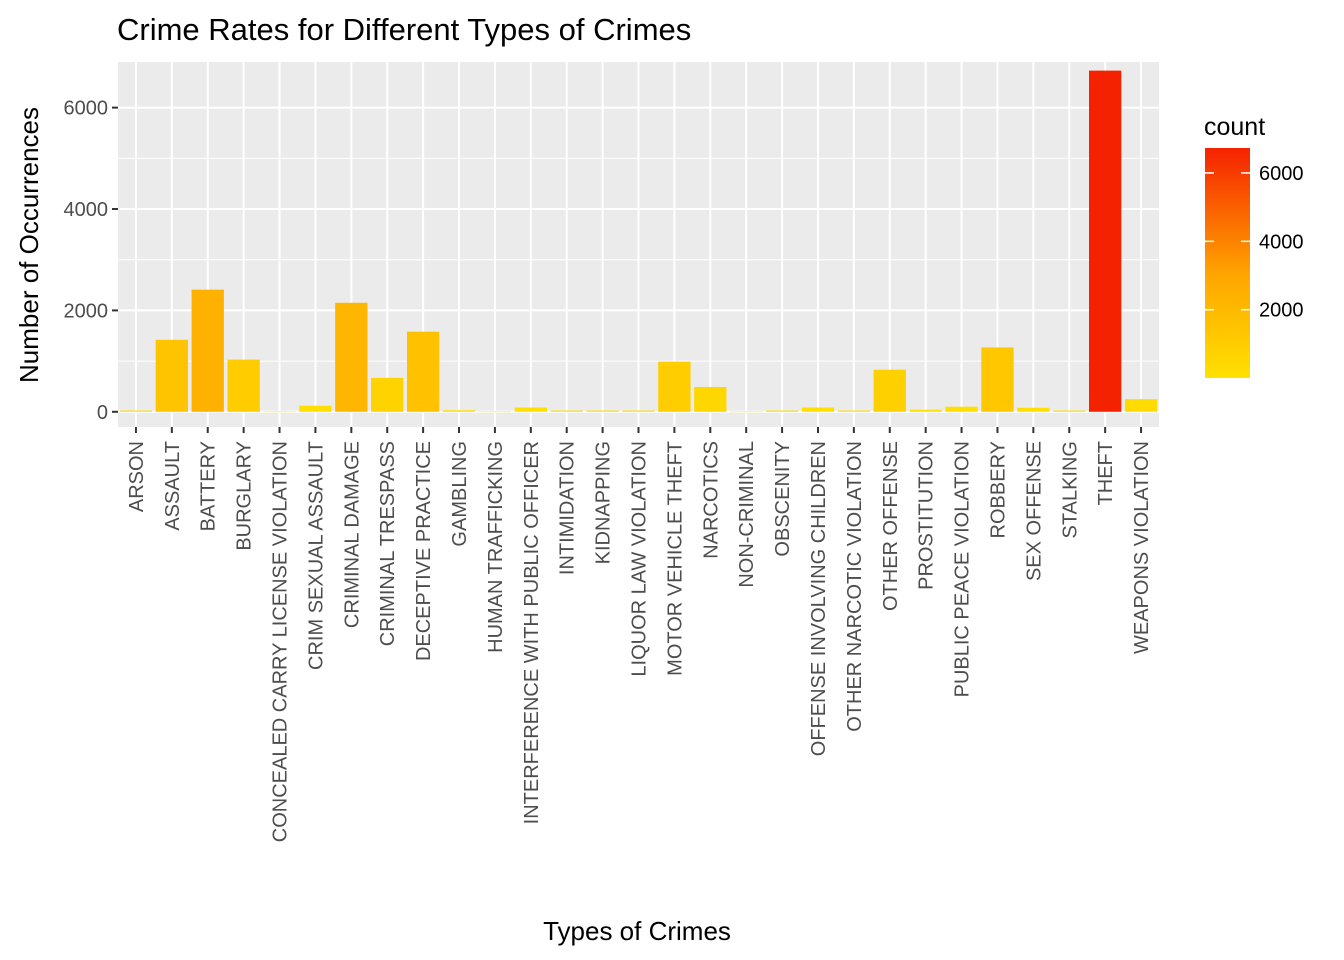 The width and height of the screenshot is (1344, 960). Describe the element at coordinates (532, 632) in the screenshot. I see `x-tick-label: INTERFERENCE WITH PUBLIC OFFICER` at that location.